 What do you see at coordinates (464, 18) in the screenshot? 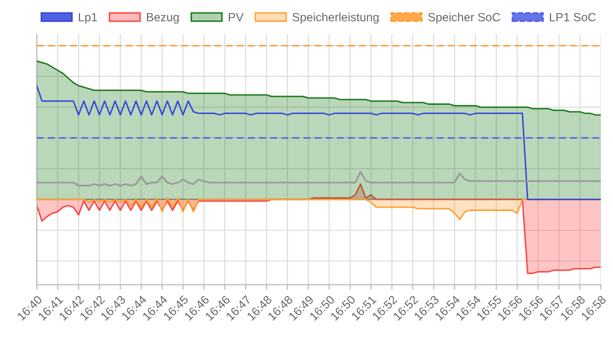
I see `legend-label: Speicher SoC` at bounding box center [464, 18].